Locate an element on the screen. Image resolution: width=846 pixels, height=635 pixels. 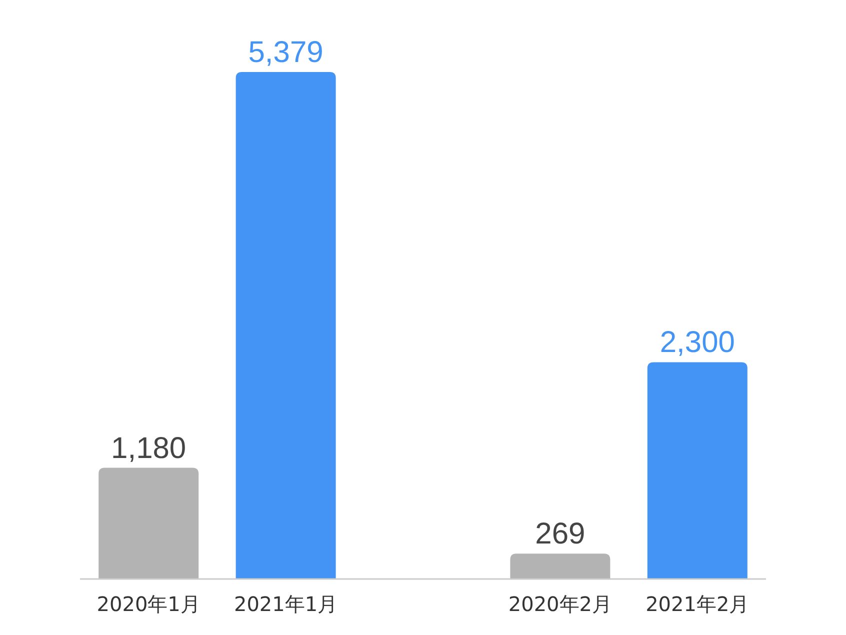
data-label: 1,180 is located at coordinates (148, 448).